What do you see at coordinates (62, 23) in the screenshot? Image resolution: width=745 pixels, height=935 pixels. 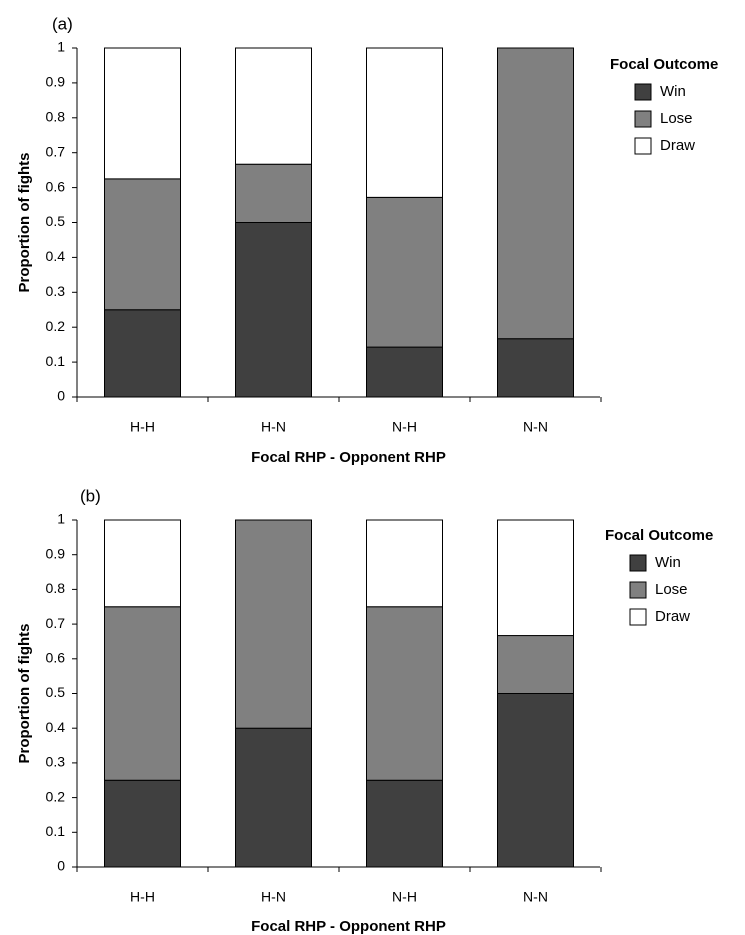 I see `panel-label: (a)` at bounding box center [62, 23].